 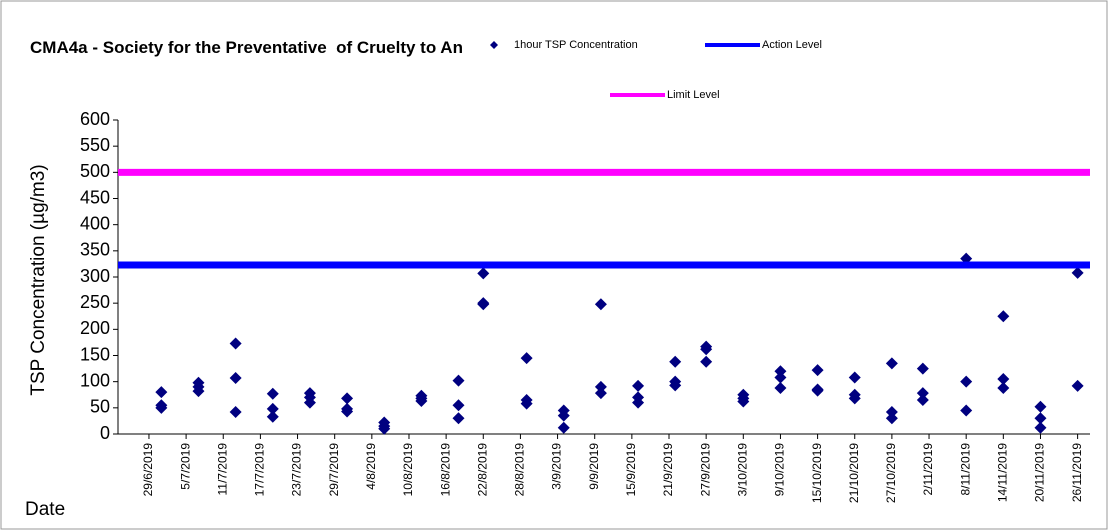 I want to click on x-tick-label: 26/11/2019, so click(x=1077, y=472).